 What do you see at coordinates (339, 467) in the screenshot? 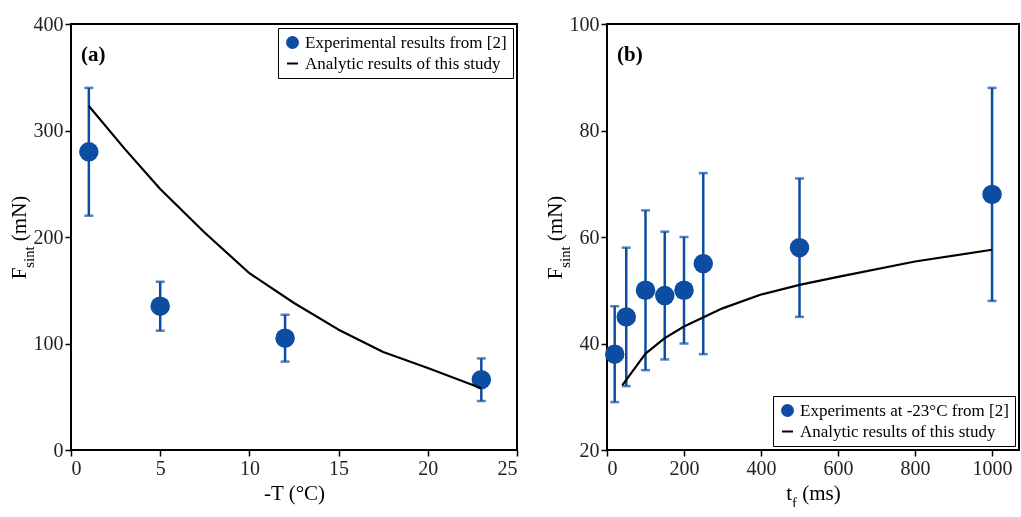
I see `x-tick-label: 15` at bounding box center [339, 467].